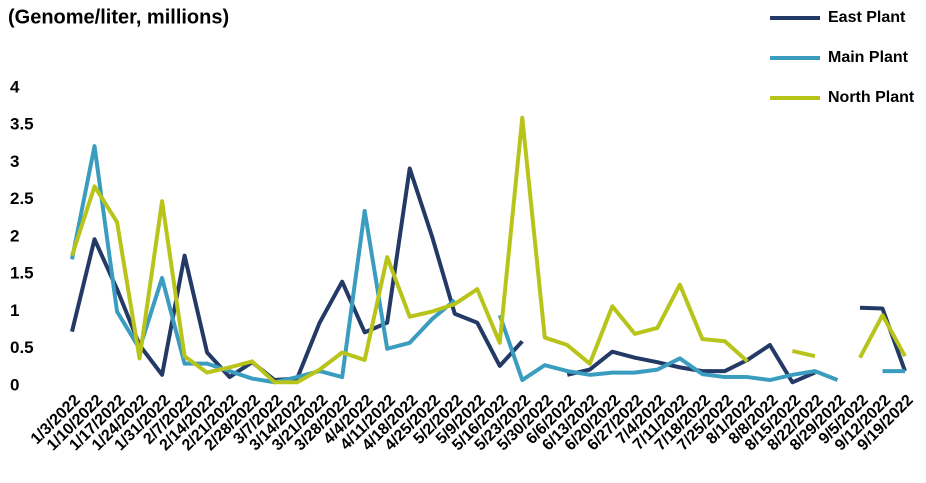 This screenshot has width=926, height=483. What do you see at coordinates (22, 273) in the screenshot?
I see `y-tick-label: 1.5` at bounding box center [22, 273].